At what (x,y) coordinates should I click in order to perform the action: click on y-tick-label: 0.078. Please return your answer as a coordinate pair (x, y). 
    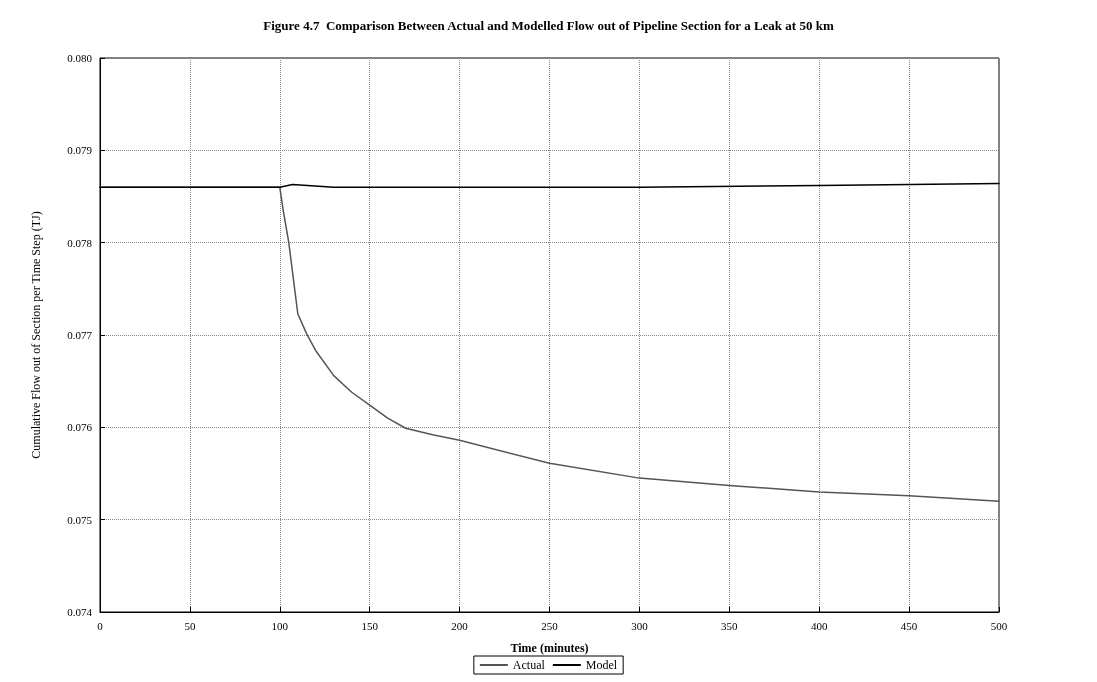
    Looking at the image, I should click on (80, 242).